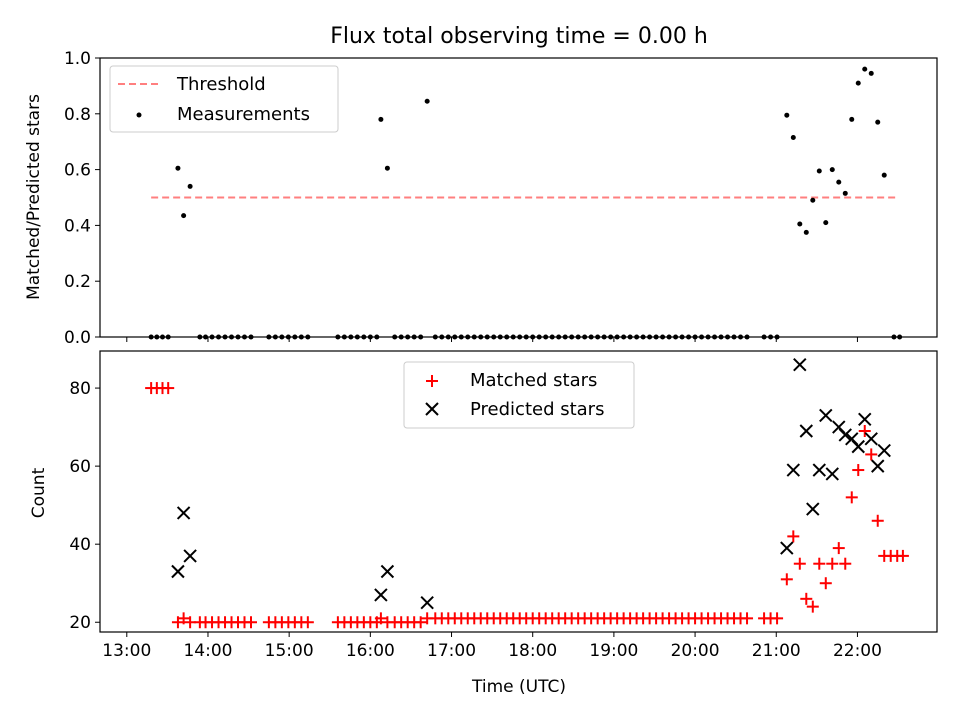  Describe the element at coordinates (139, 115) in the screenshot. I see `legend-measurements-swatch` at that location.